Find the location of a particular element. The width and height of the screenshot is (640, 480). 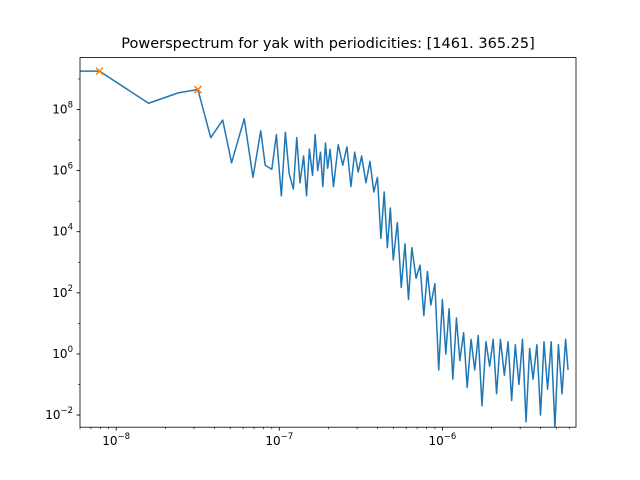

x-axis: 10⁻⁸ 10⁻⁷ 10⁻⁶ is located at coordinates (324, 437).